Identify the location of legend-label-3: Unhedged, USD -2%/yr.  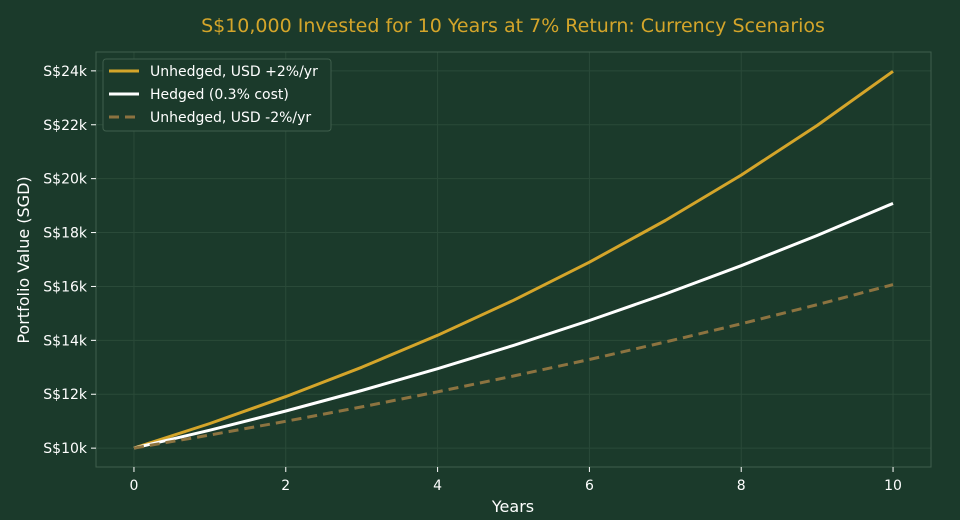
(230, 118).